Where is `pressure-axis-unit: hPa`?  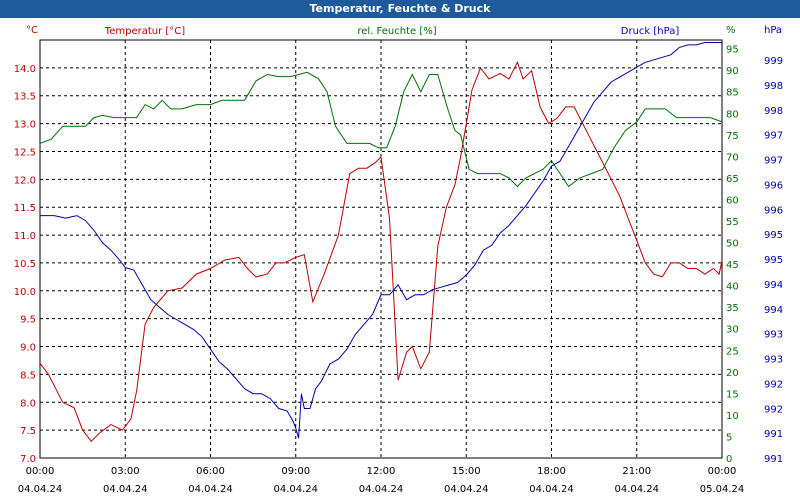 pressure-axis-unit: hPa is located at coordinates (773, 30).